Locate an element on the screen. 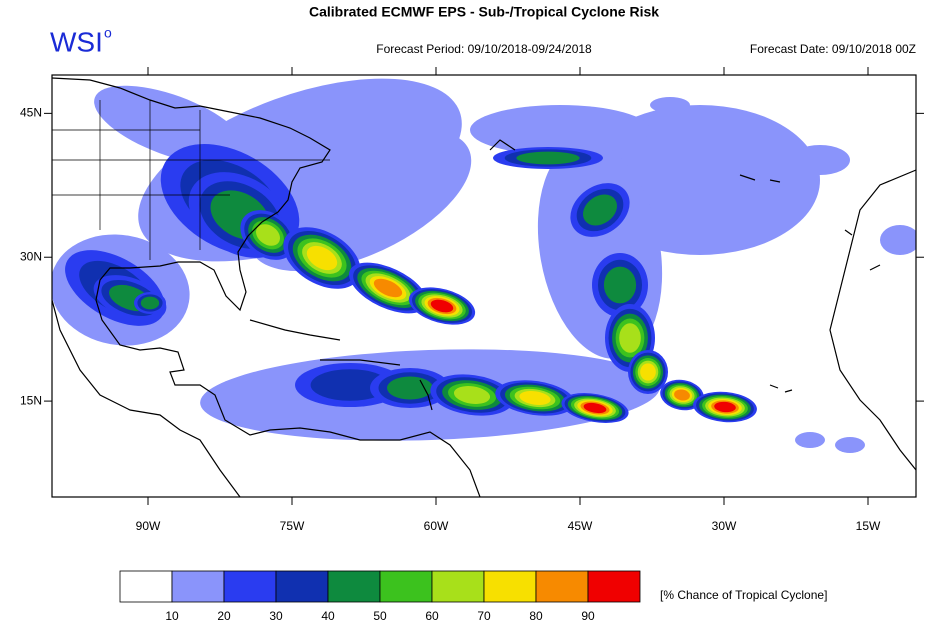 The image size is (937, 627). y-tick-label: 30N is located at coordinates (31, 256).